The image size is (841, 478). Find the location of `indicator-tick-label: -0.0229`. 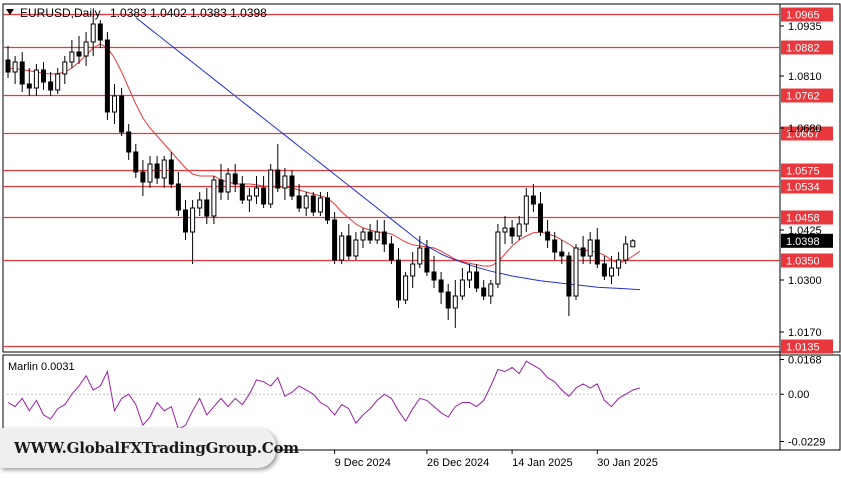

indicator-tick-label: -0.0229 is located at coordinates (806, 443).